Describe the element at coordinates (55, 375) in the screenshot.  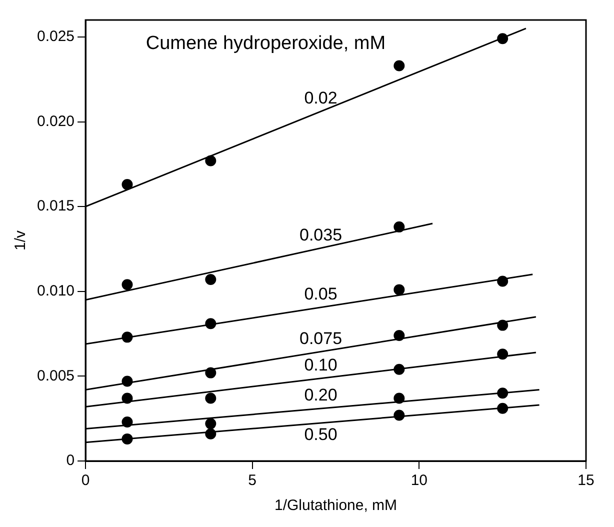
I see `y-tick-label: 0.005` at that location.